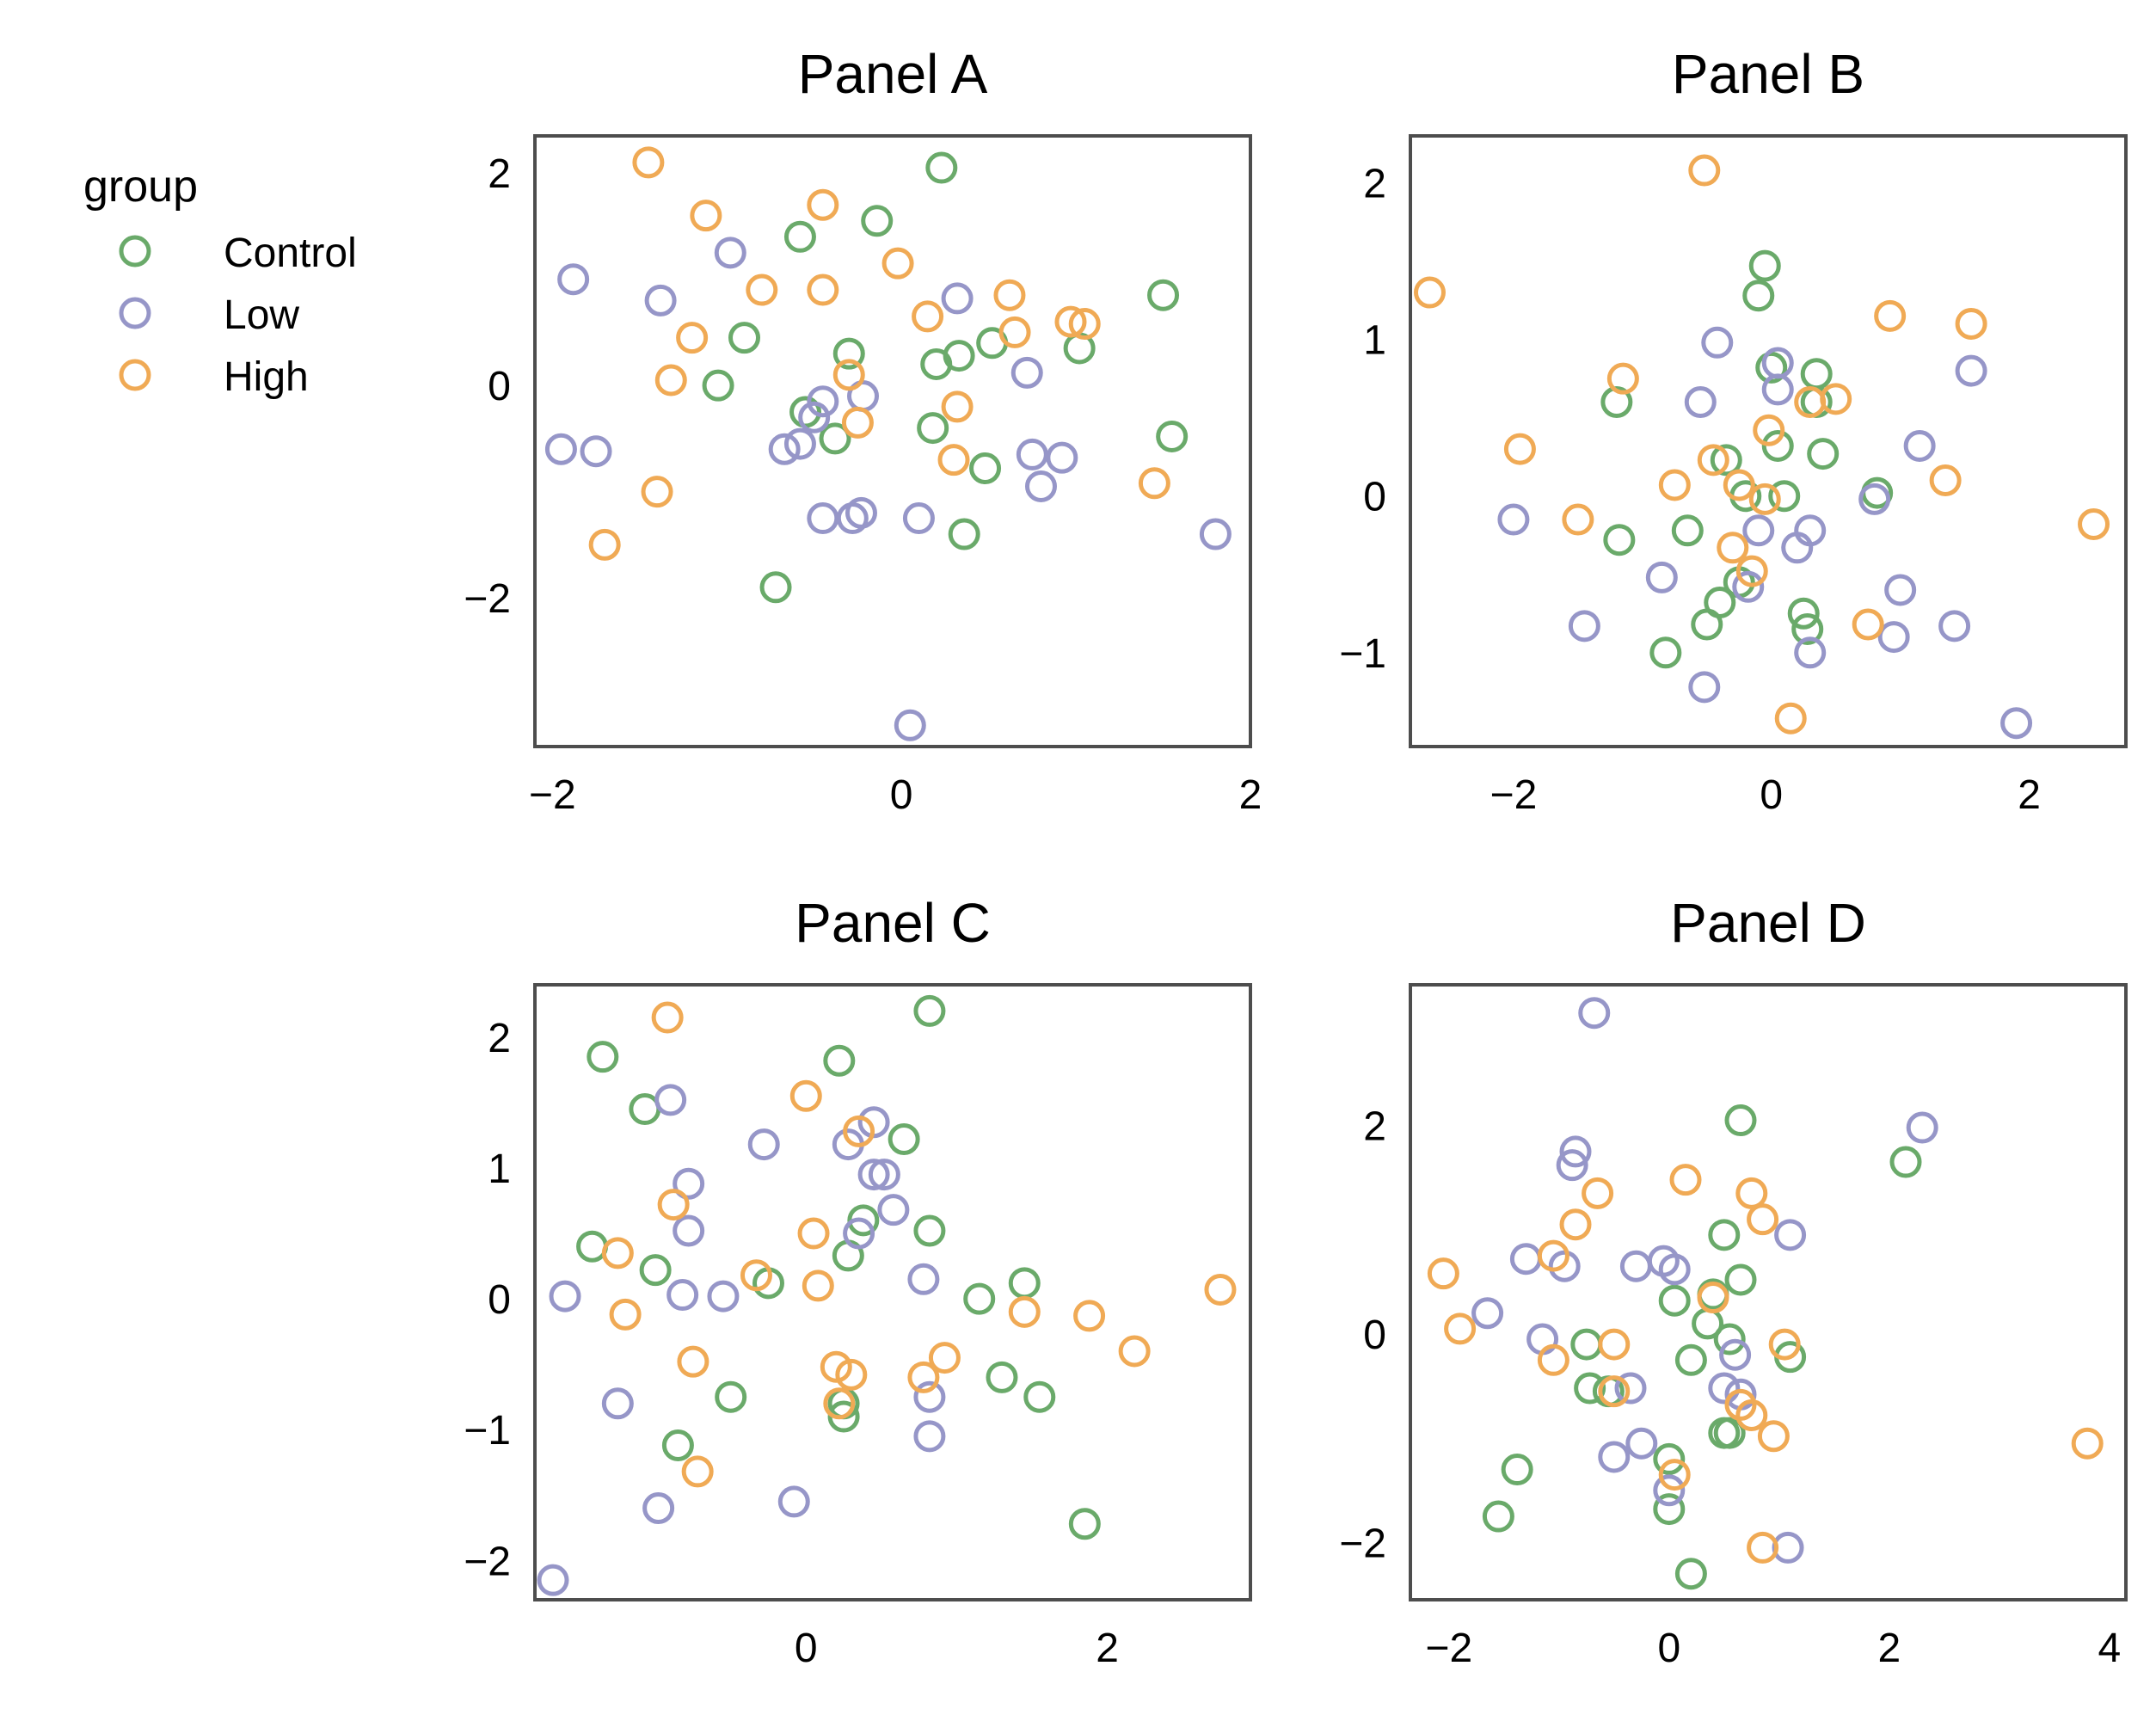  Describe the element at coordinates (1448, 1648) in the screenshot. I see `x-tick-label: −2` at that location.